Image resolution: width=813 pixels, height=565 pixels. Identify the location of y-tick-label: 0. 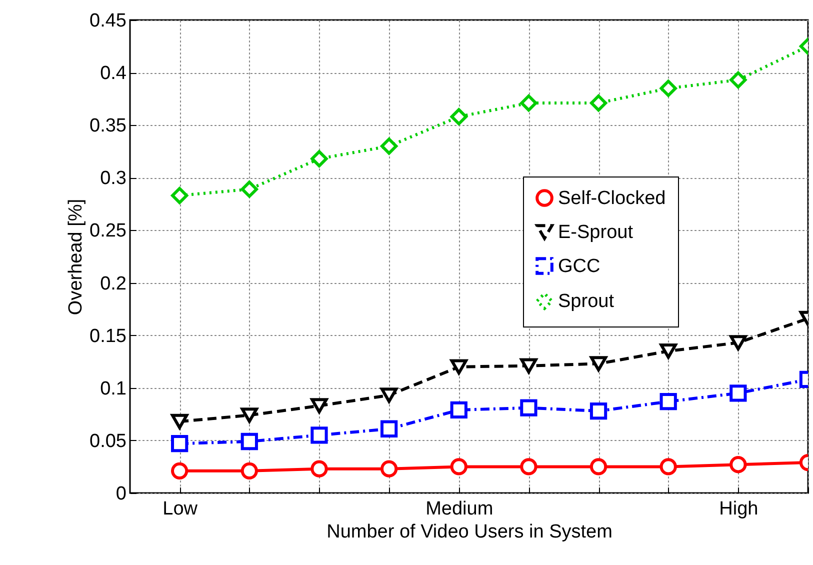
(121, 494).